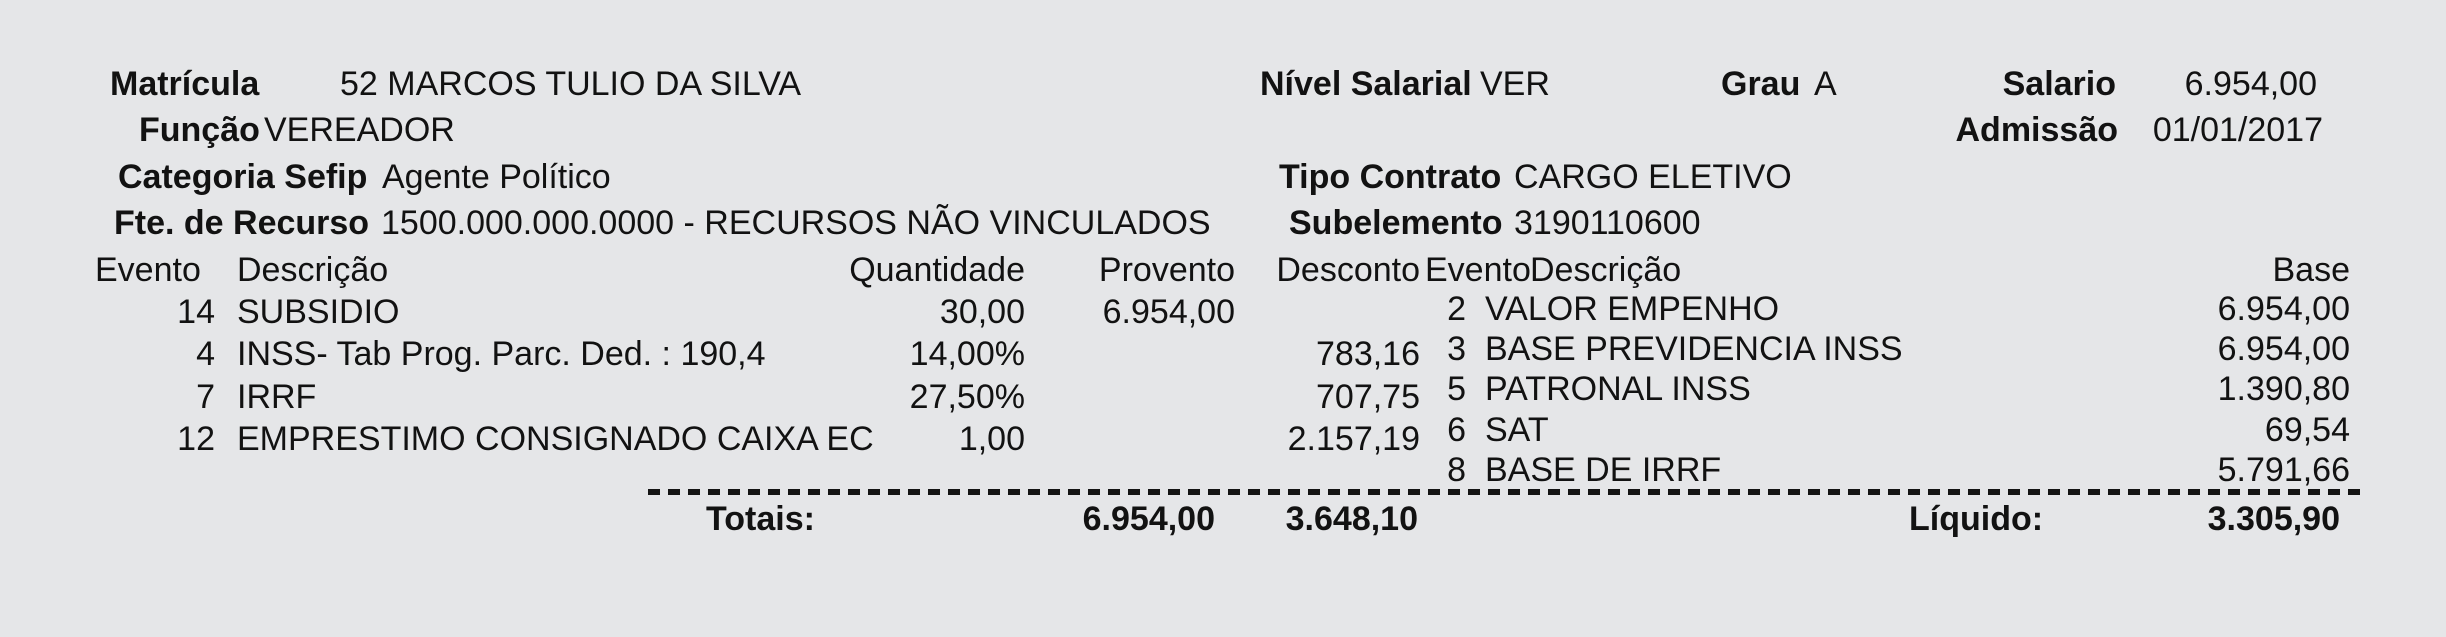 This screenshot has width=2446, height=637. I want to click on earnings-row-evento: 14, so click(196, 312).